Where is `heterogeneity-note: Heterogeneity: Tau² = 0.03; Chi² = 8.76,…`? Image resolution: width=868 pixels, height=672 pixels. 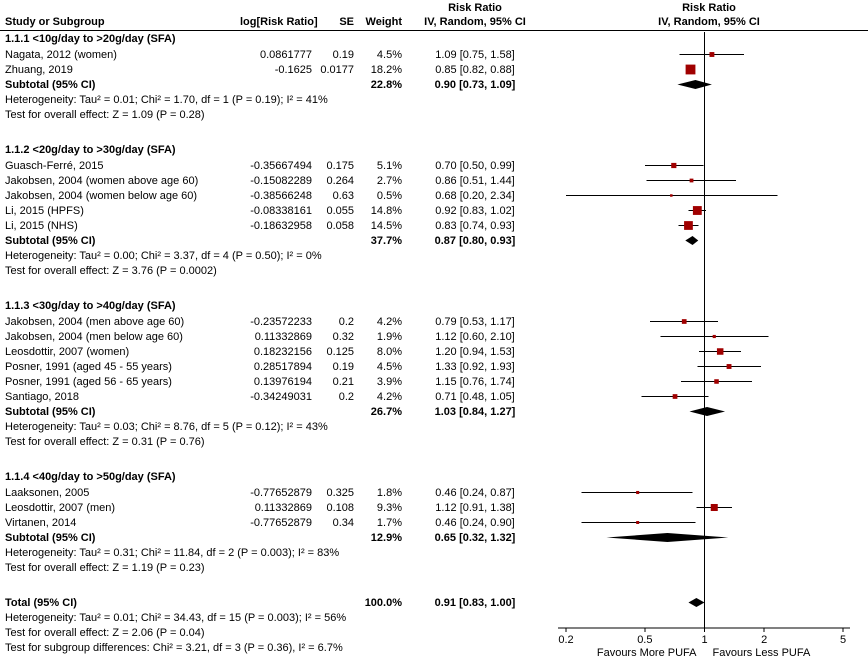 heterogeneity-note: Heterogeneity: Tau² = 0.03; Chi² = 8.76,… is located at coordinates (166, 426).